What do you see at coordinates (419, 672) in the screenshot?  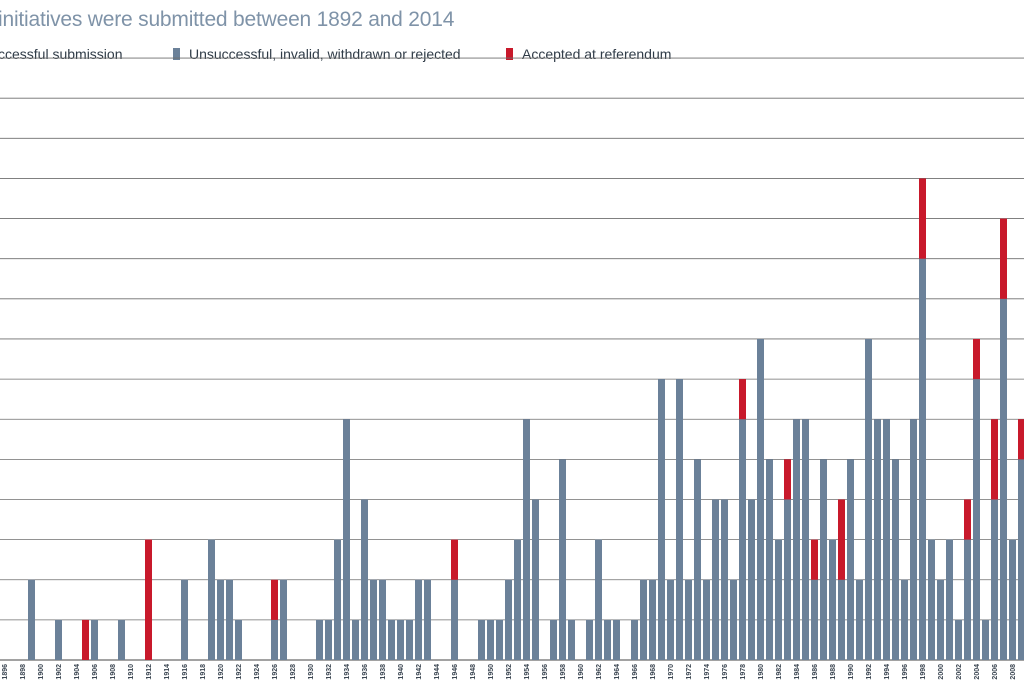 I see `x-tick-label: 1942` at bounding box center [419, 672].